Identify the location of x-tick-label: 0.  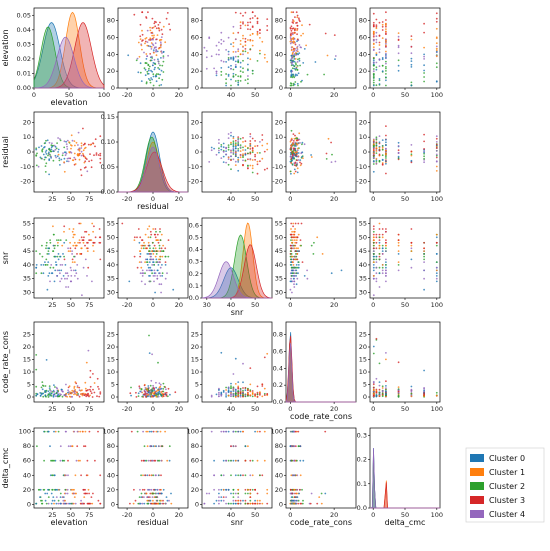
(153, 95).